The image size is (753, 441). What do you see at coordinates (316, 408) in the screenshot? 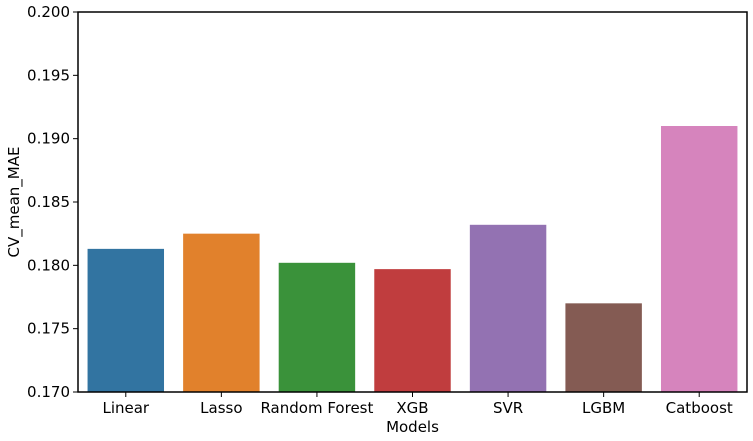
I see `x-tick-label: Random Forest` at bounding box center [316, 408].